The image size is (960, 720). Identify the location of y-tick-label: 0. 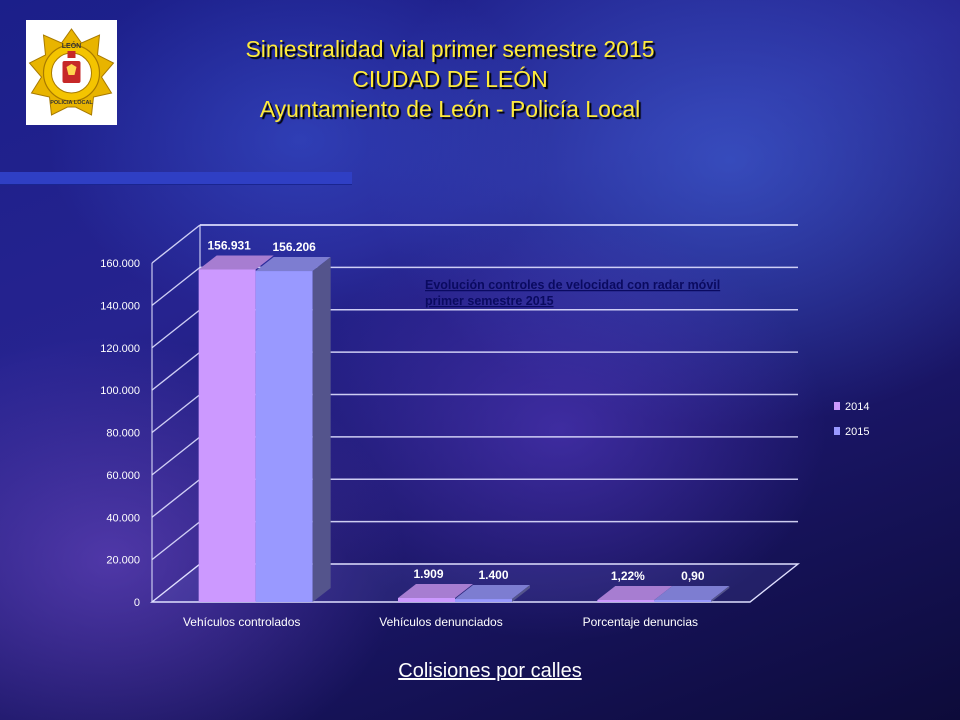
(137, 603).